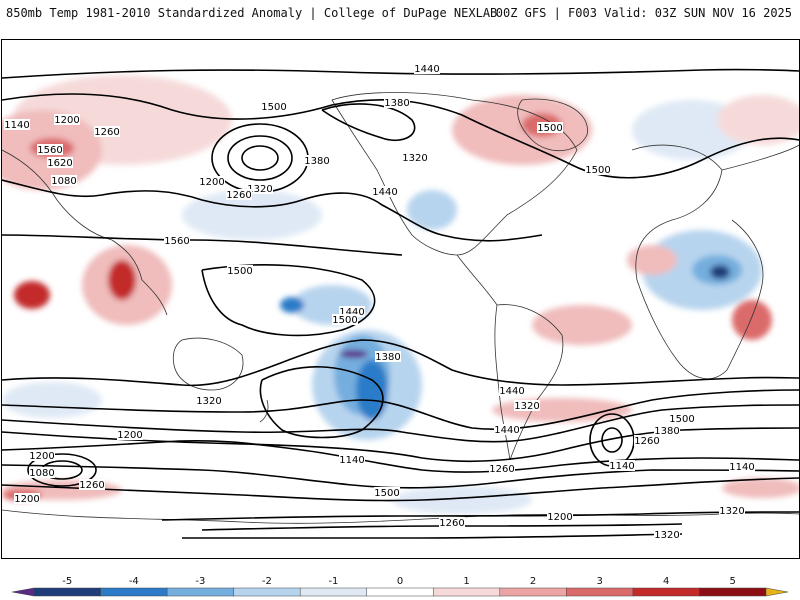  What do you see at coordinates (272, 210) in the screenshot?
I see `contour-1500-mid` at bounding box center [272, 210].